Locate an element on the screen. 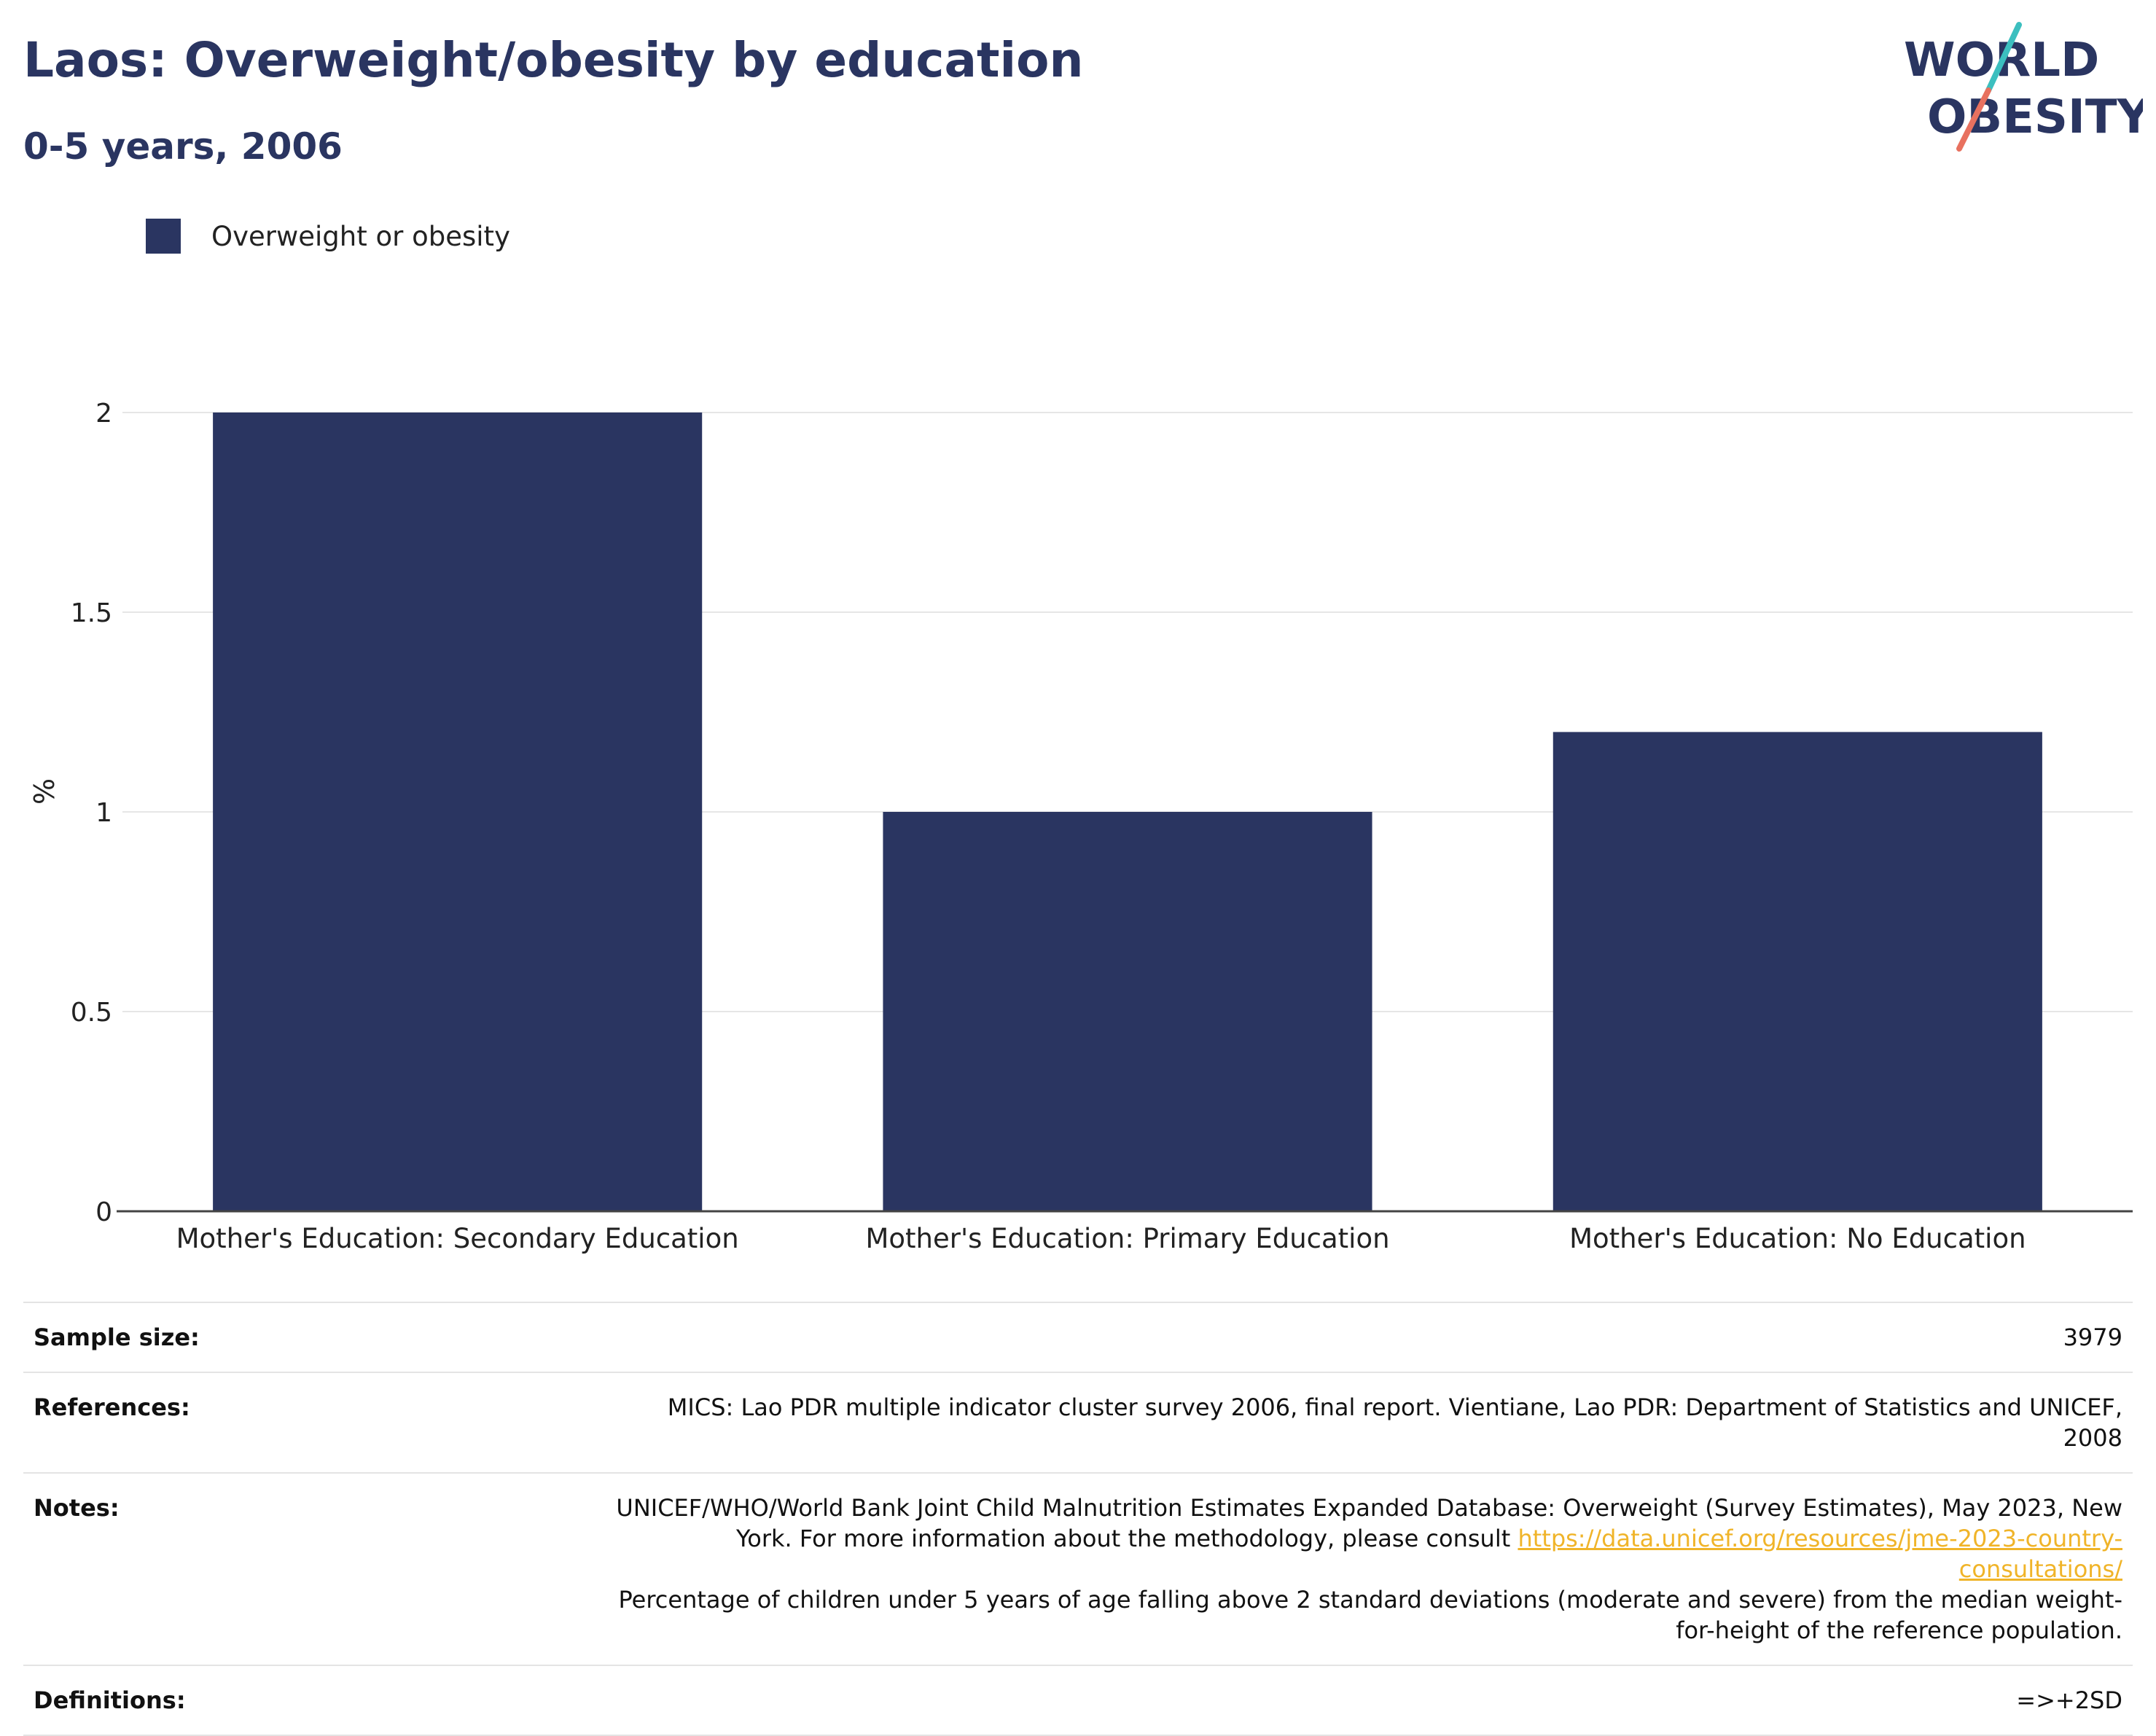 The width and height of the screenshot is (2156, 1736). y-tick-label: 1.5 is located at coordinates (92, 613).